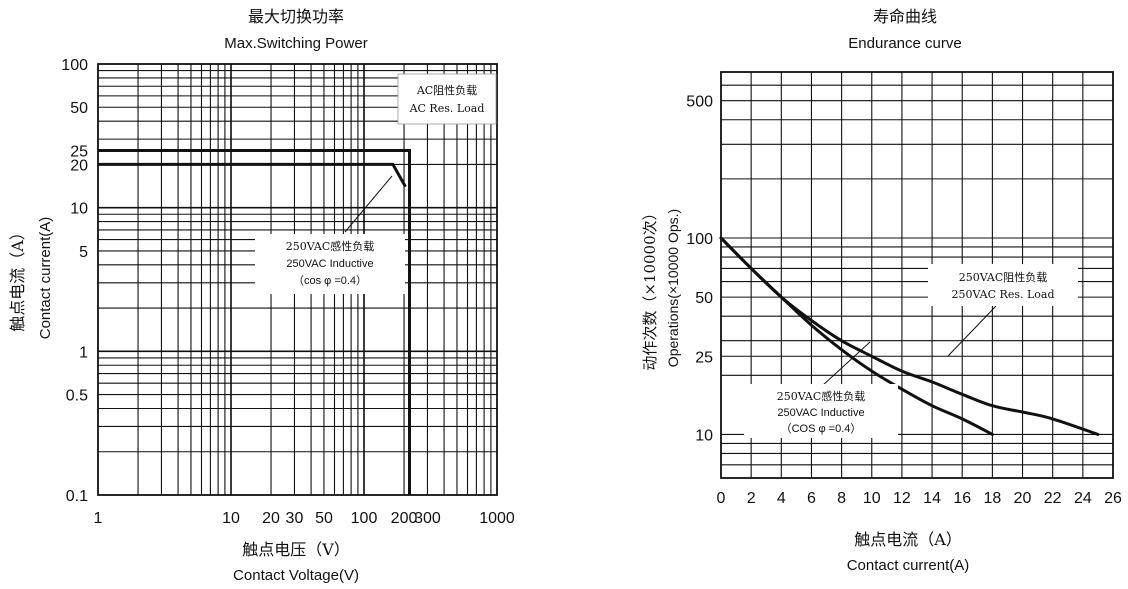  I want to click on x-tick-label: 8, so click(841, 498).